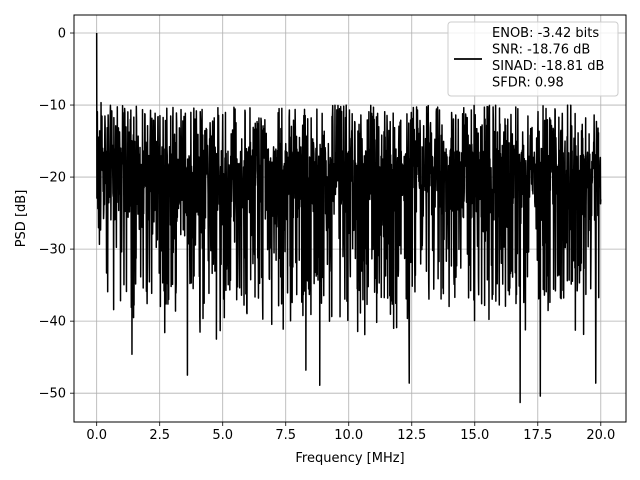 The height and width of the screenshot is (480, 640). What do you see at coordinates (528, 83) in the screenshot?
I see `legend-sfdr: SFDR: 0.98` at bounding box center [528, 83].